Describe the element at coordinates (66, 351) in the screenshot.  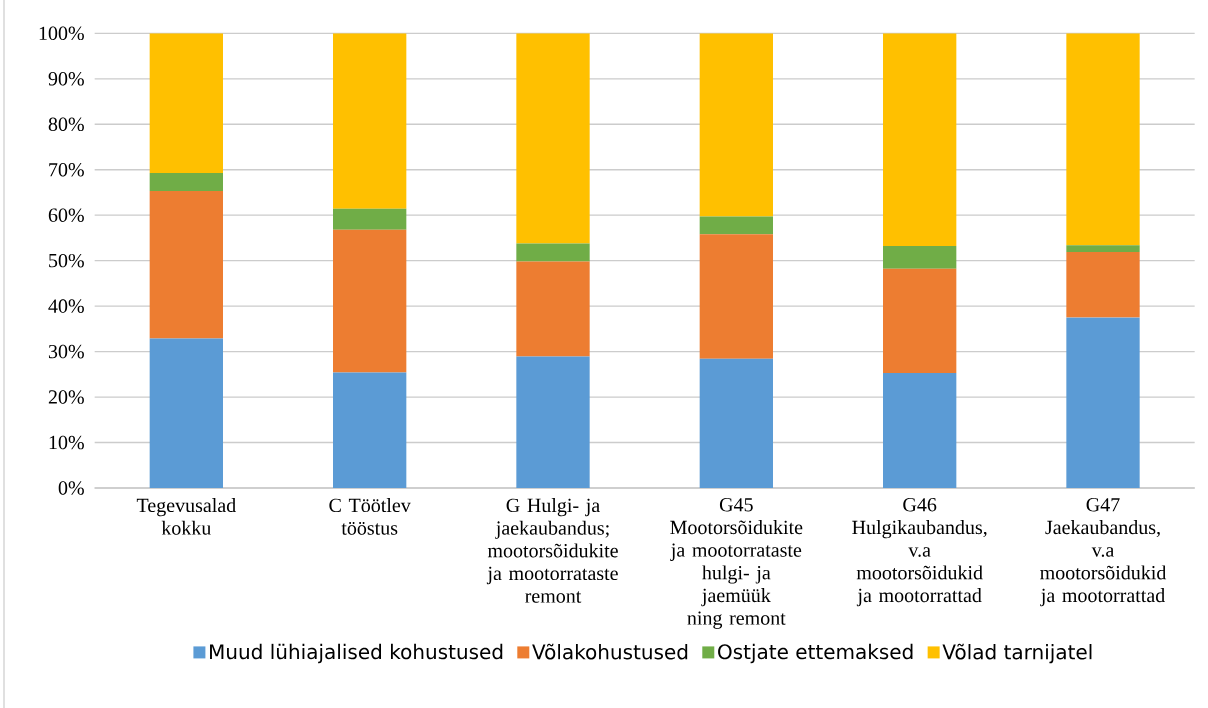
I see `y-tick-label: 30%` at that location.